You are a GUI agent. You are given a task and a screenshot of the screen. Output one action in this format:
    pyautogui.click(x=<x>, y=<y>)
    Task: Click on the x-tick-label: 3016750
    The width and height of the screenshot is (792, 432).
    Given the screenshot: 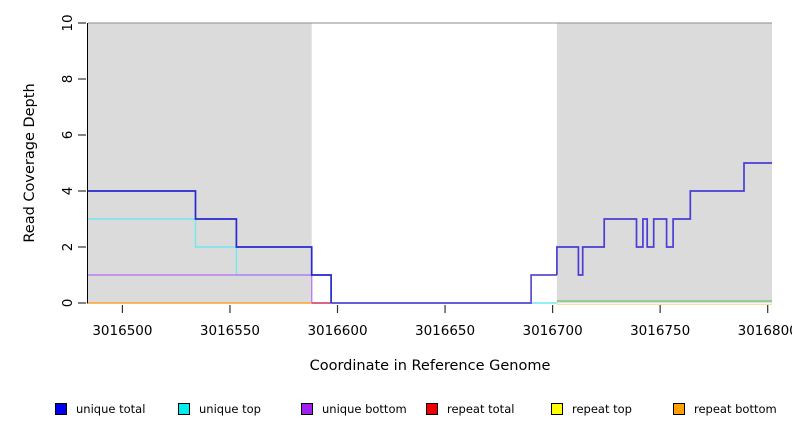 What is the action you would take?
    pyautogui.click(x=660, y=331)
    